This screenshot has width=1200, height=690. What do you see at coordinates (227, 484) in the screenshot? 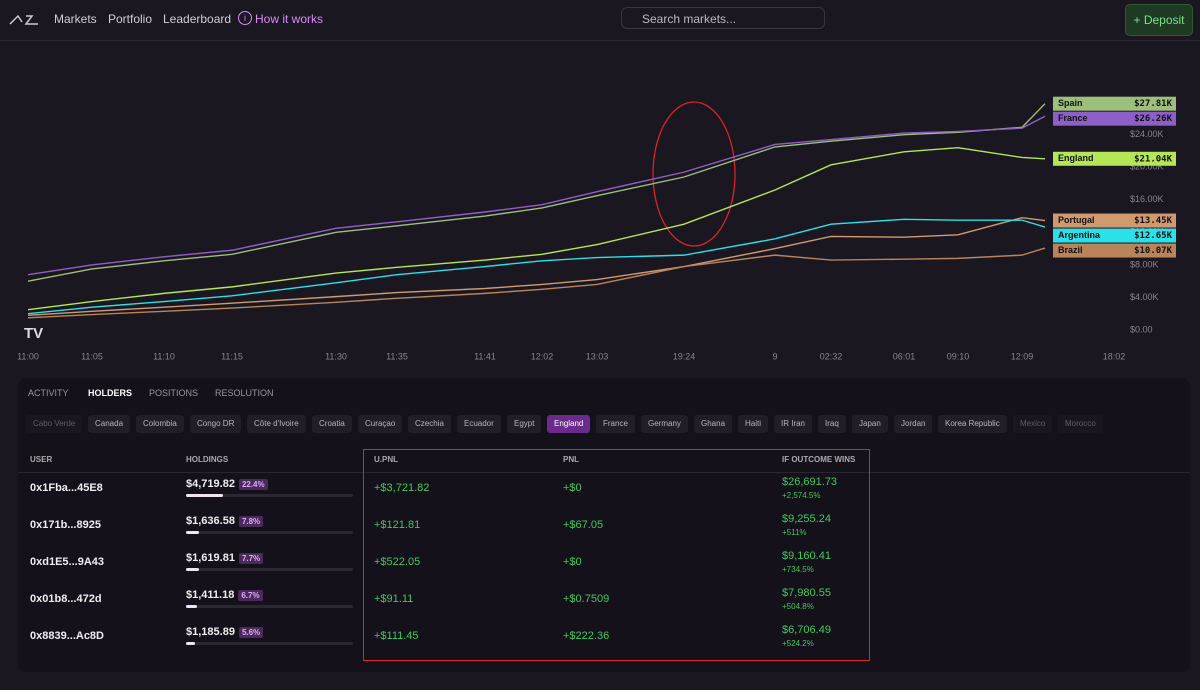
I see `holdings: $4,719.82 22.4%` at bounding box center [227, 484].